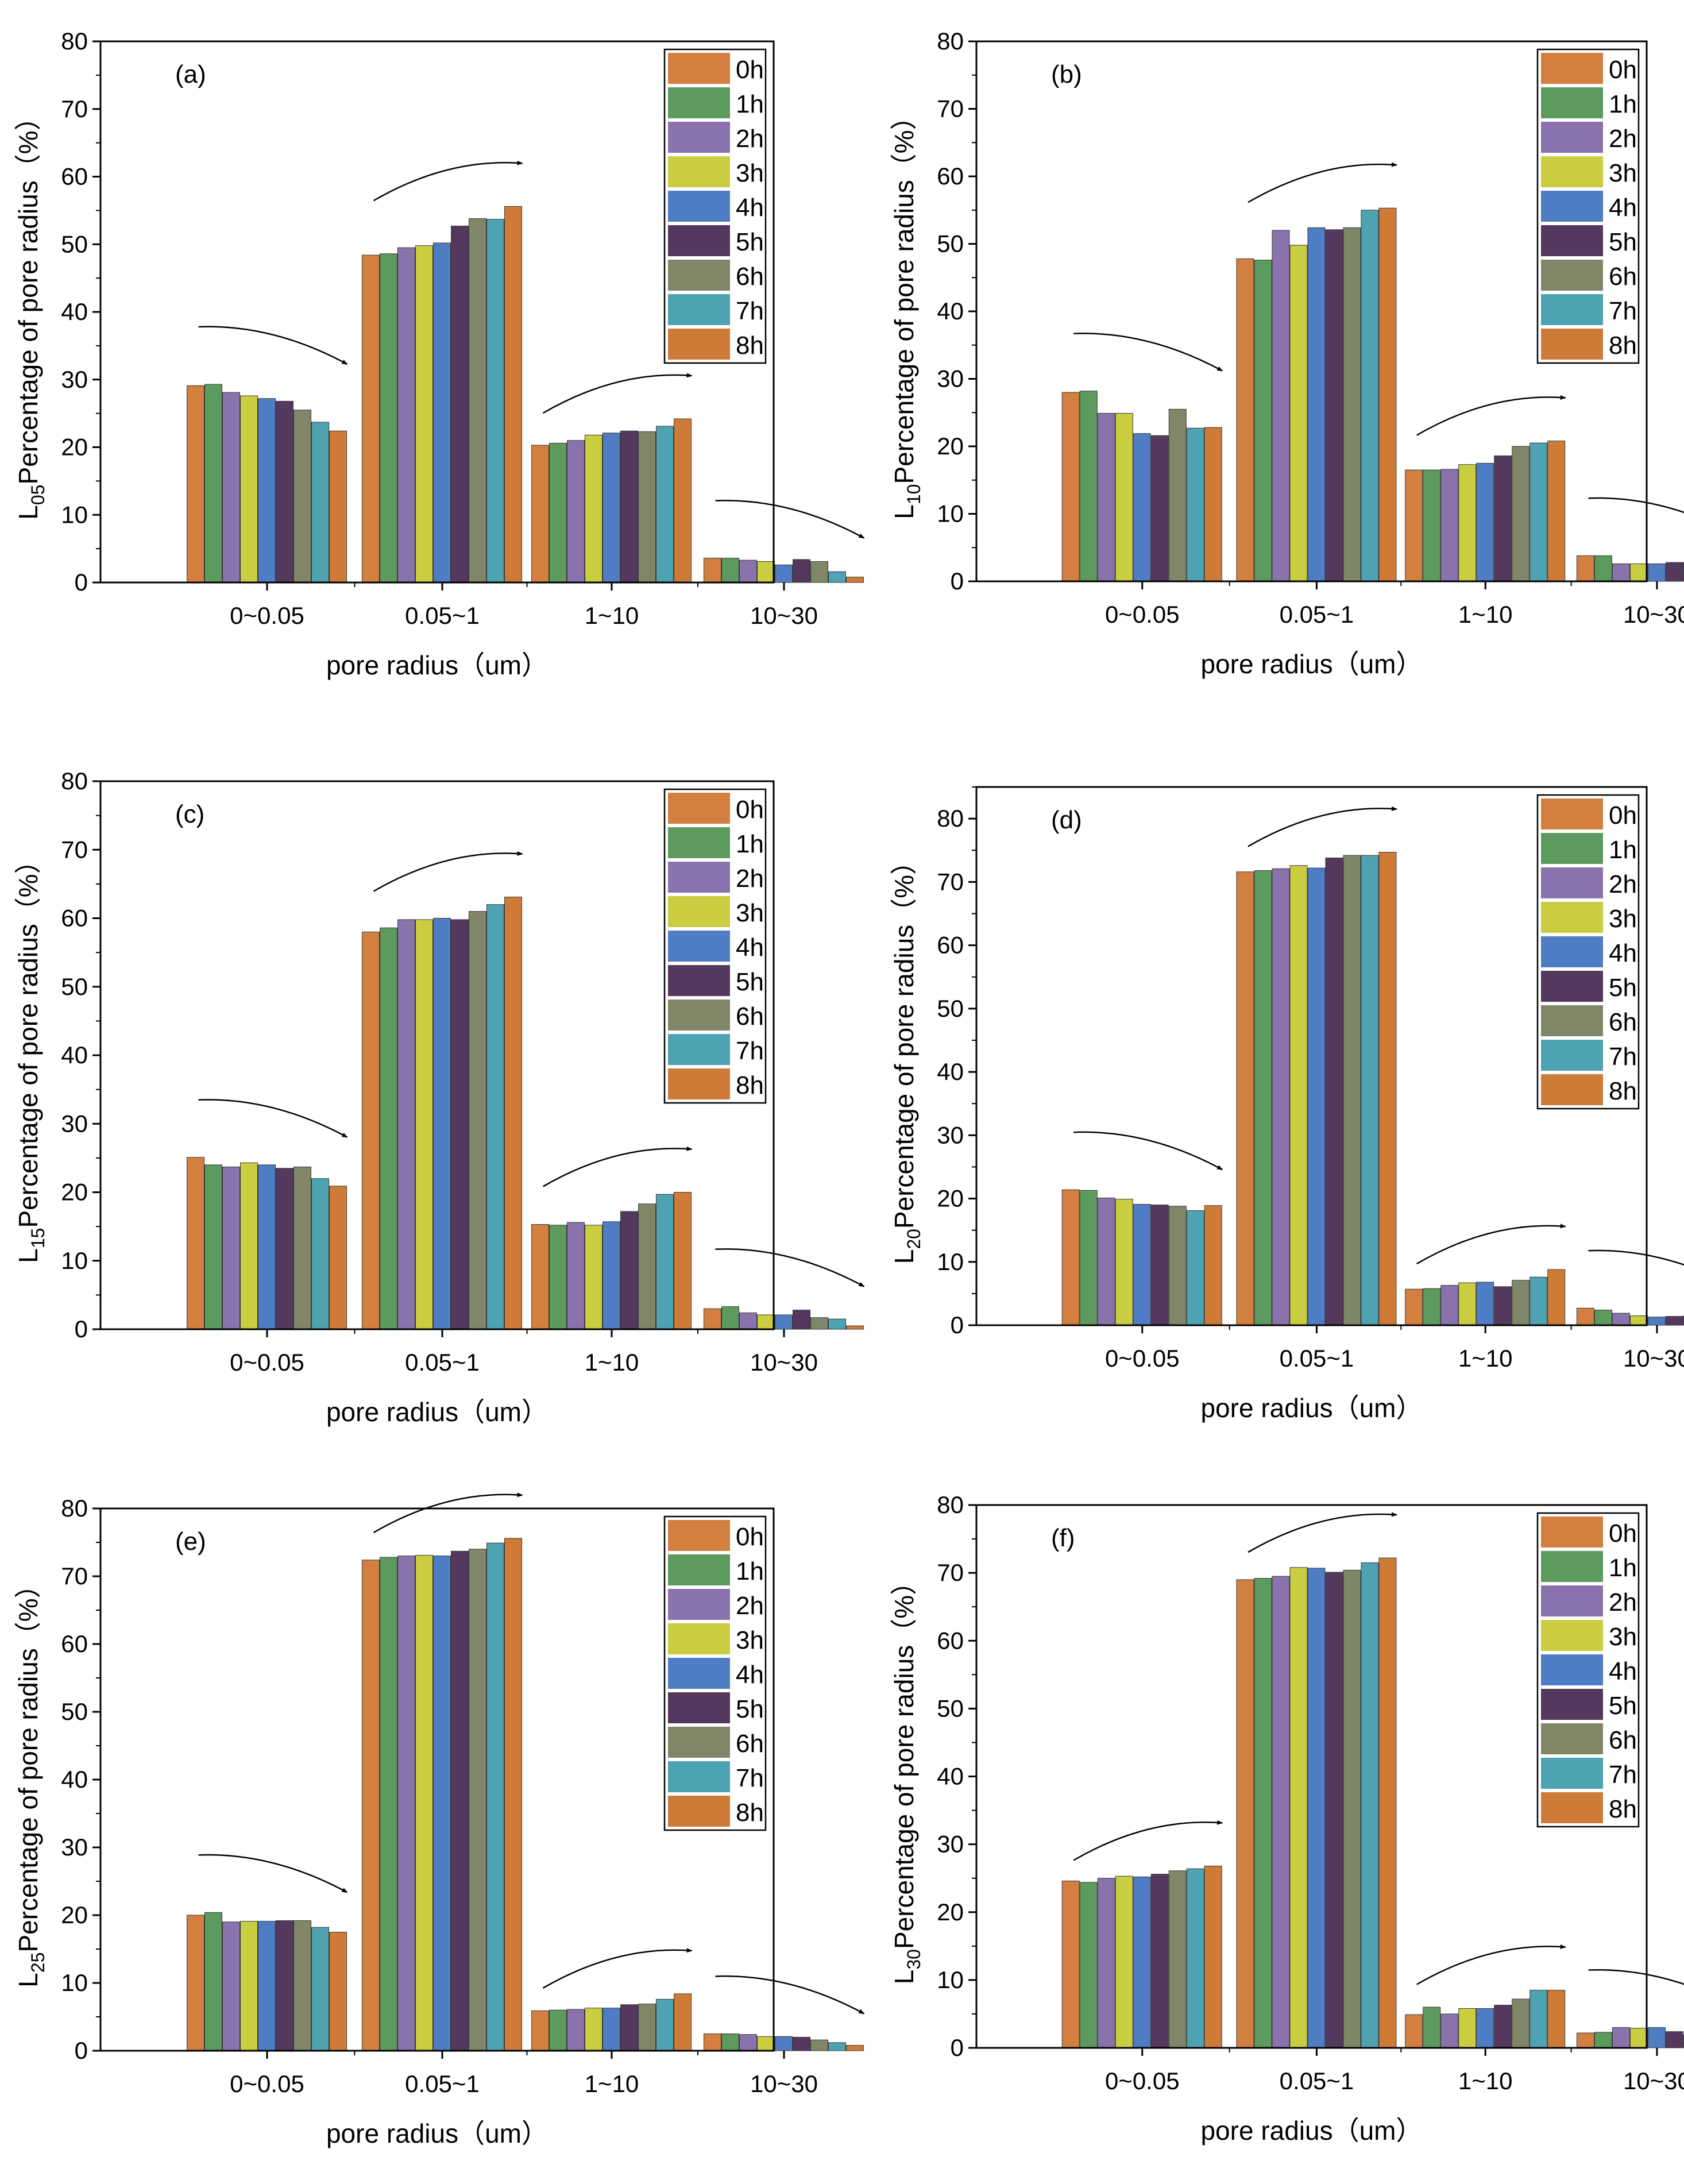 This screenshot has width=1684, height=2184. I want to click on x-tick-label: 10~30, so click(1653, 2080).